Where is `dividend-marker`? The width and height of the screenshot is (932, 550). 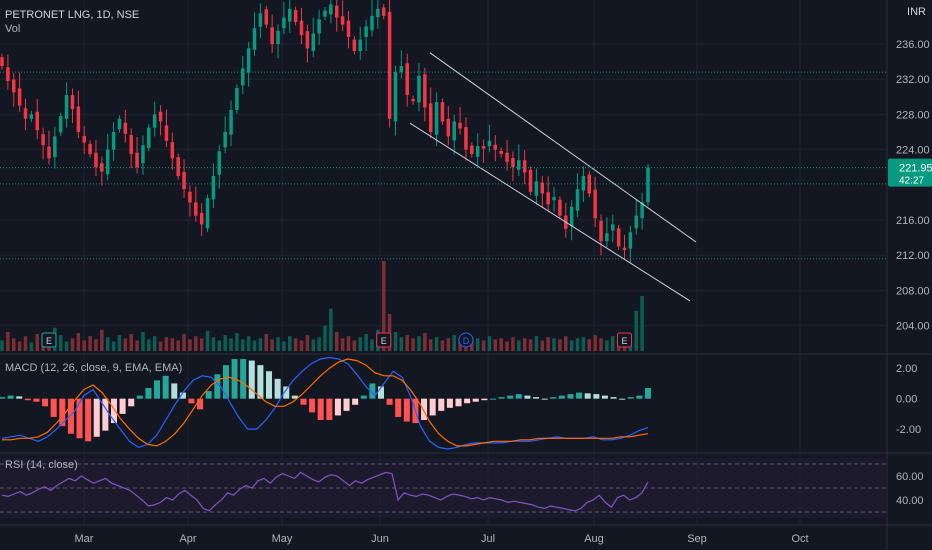 dividend-marker is located at coordinates (466, 340).